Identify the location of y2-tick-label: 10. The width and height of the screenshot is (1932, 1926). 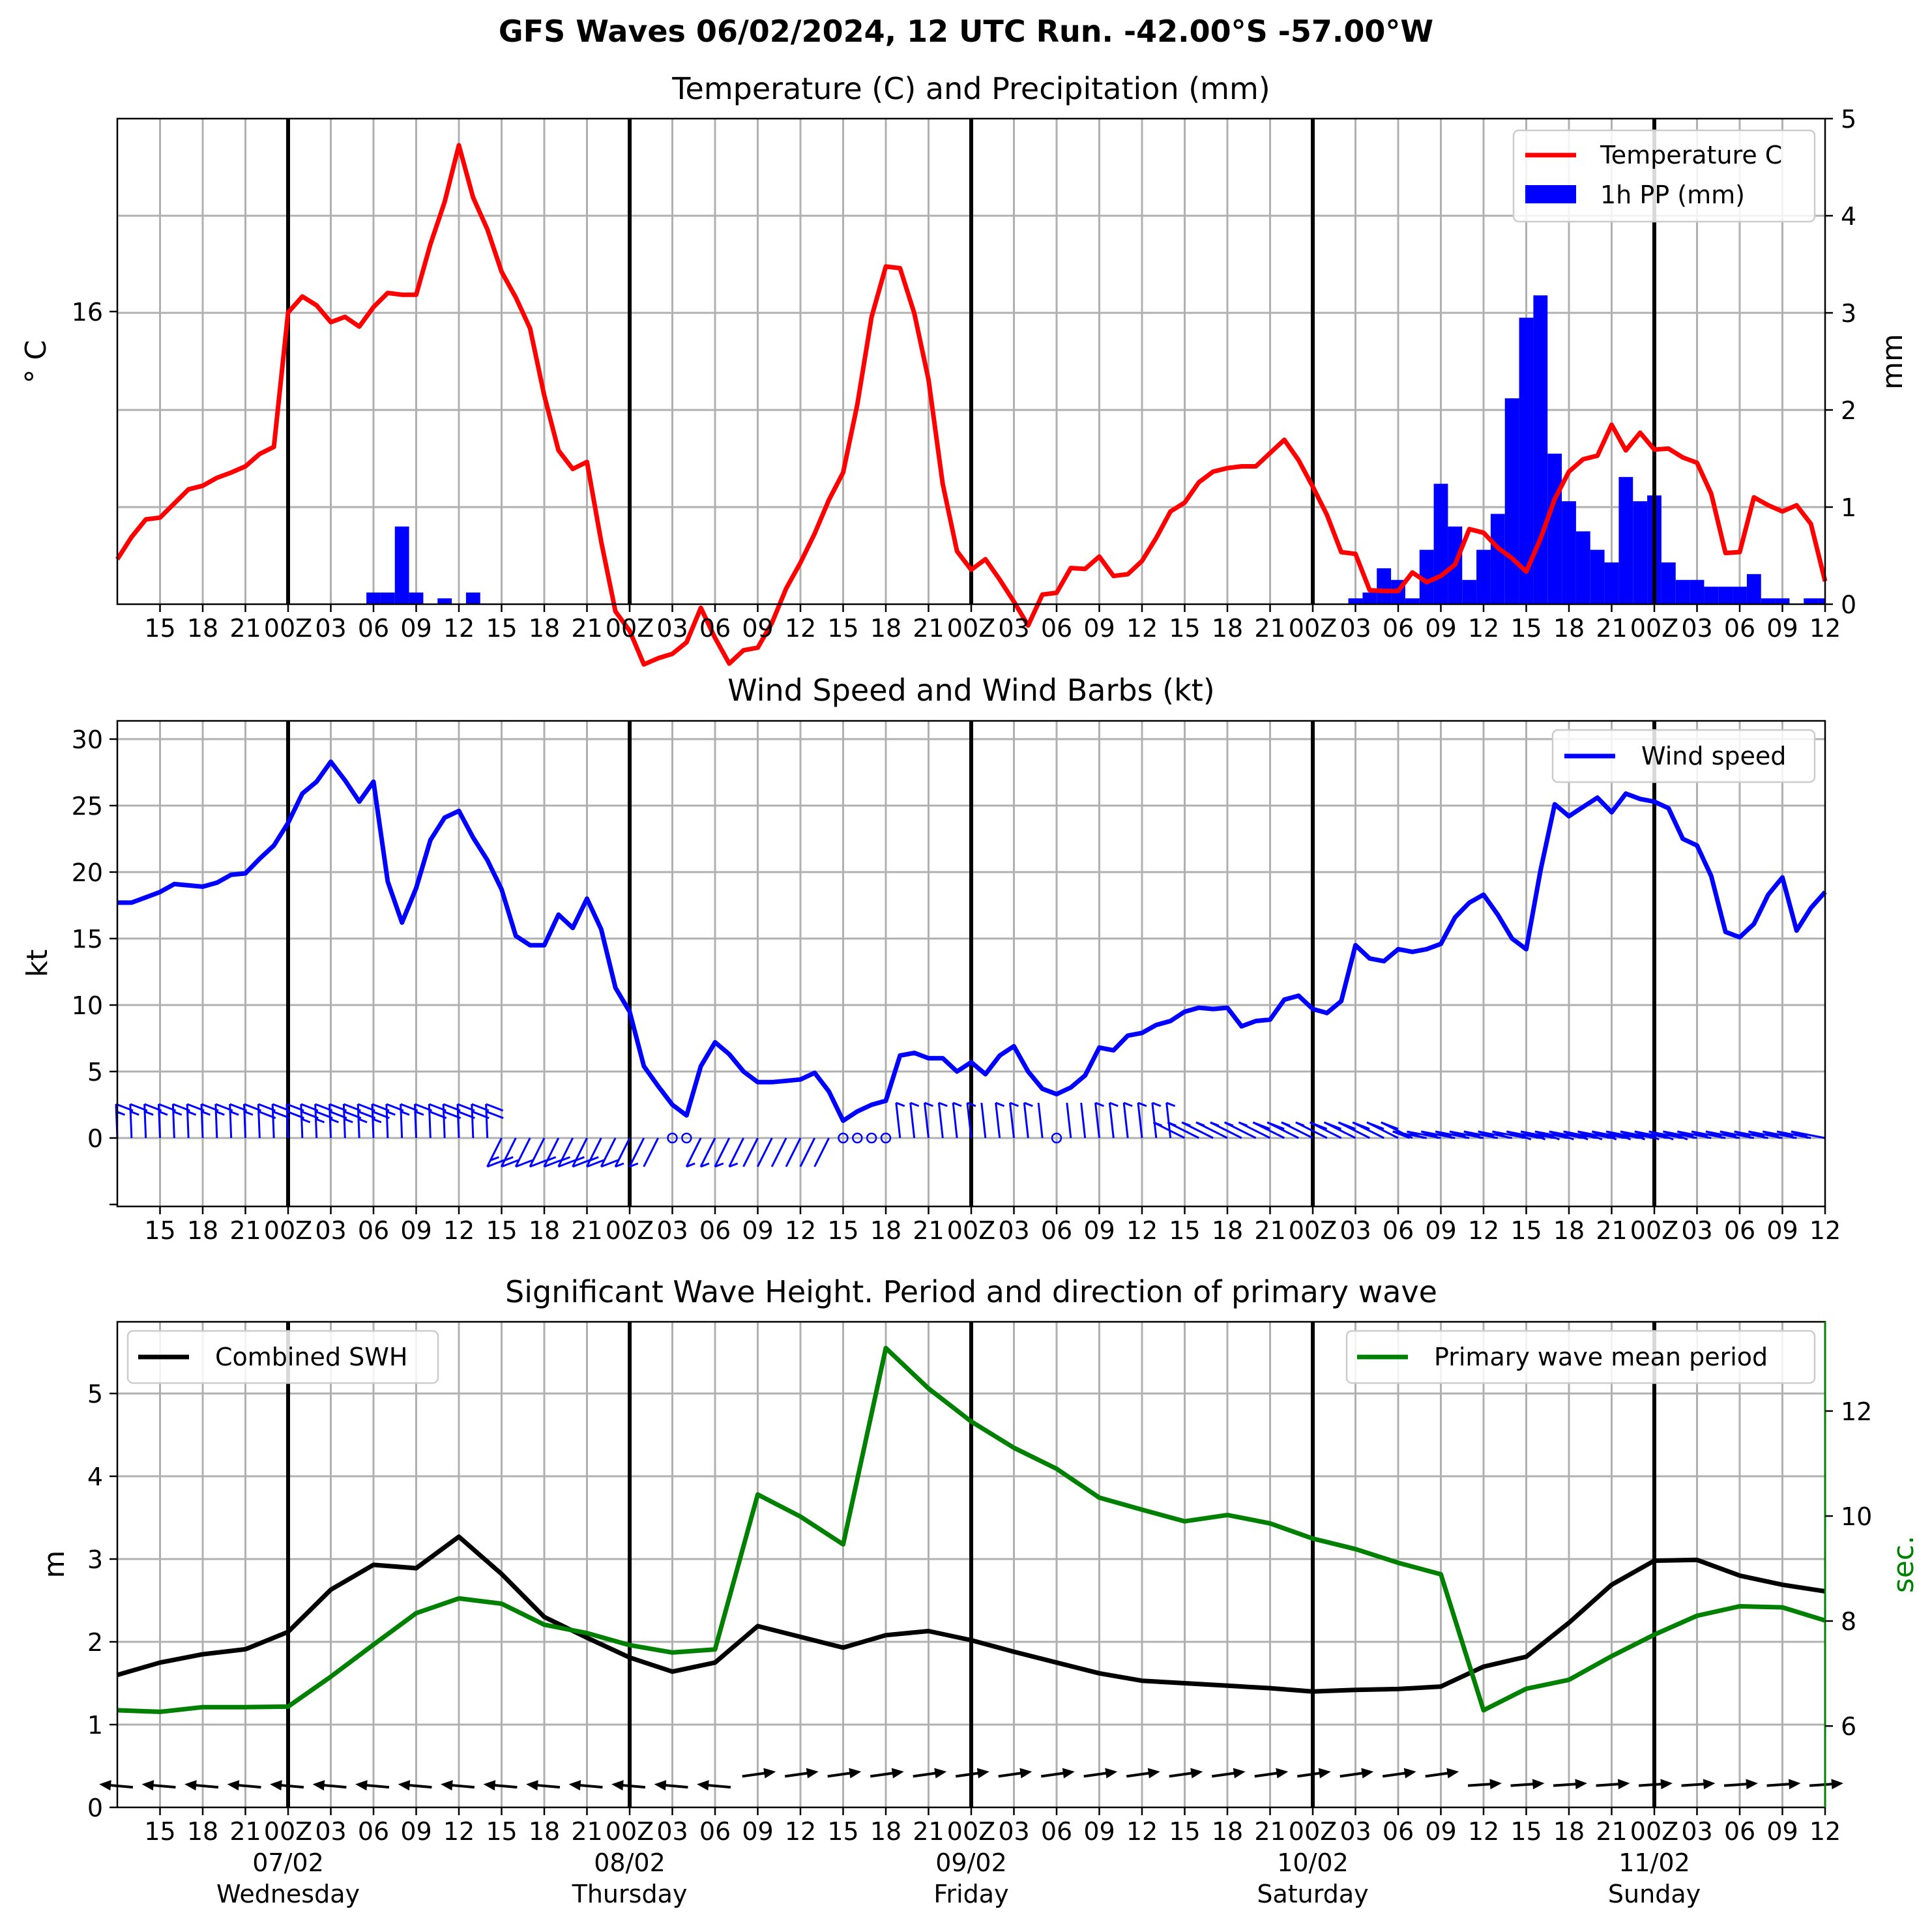
(1856, 1516).